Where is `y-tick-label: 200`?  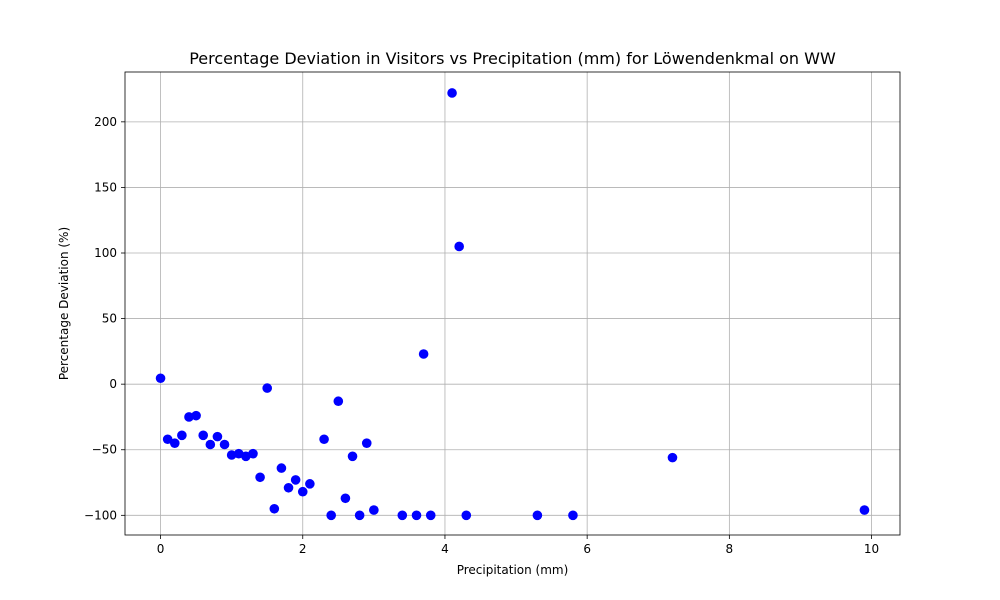 y-tick-label: 200 is located at coordinates (105, 122).